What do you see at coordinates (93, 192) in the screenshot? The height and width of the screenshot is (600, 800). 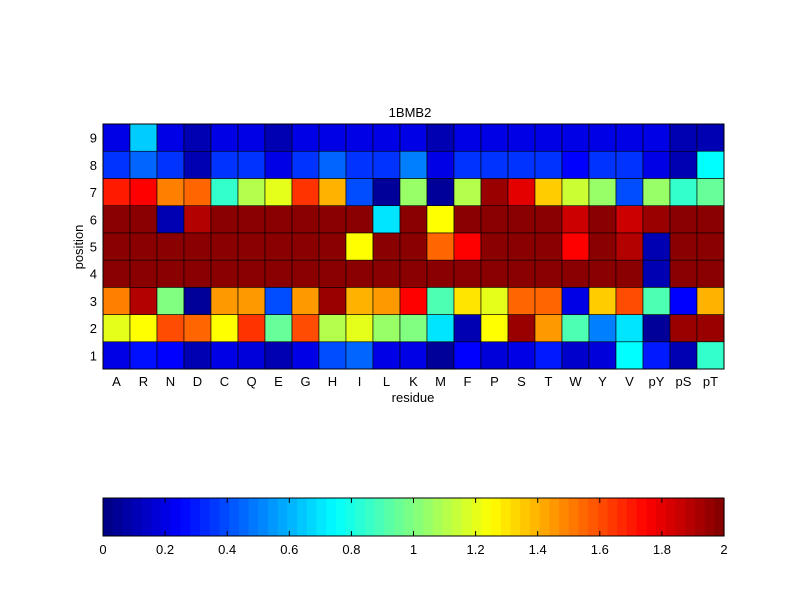 I see `y-tick-label: 7` at bounding box center [93, 192].